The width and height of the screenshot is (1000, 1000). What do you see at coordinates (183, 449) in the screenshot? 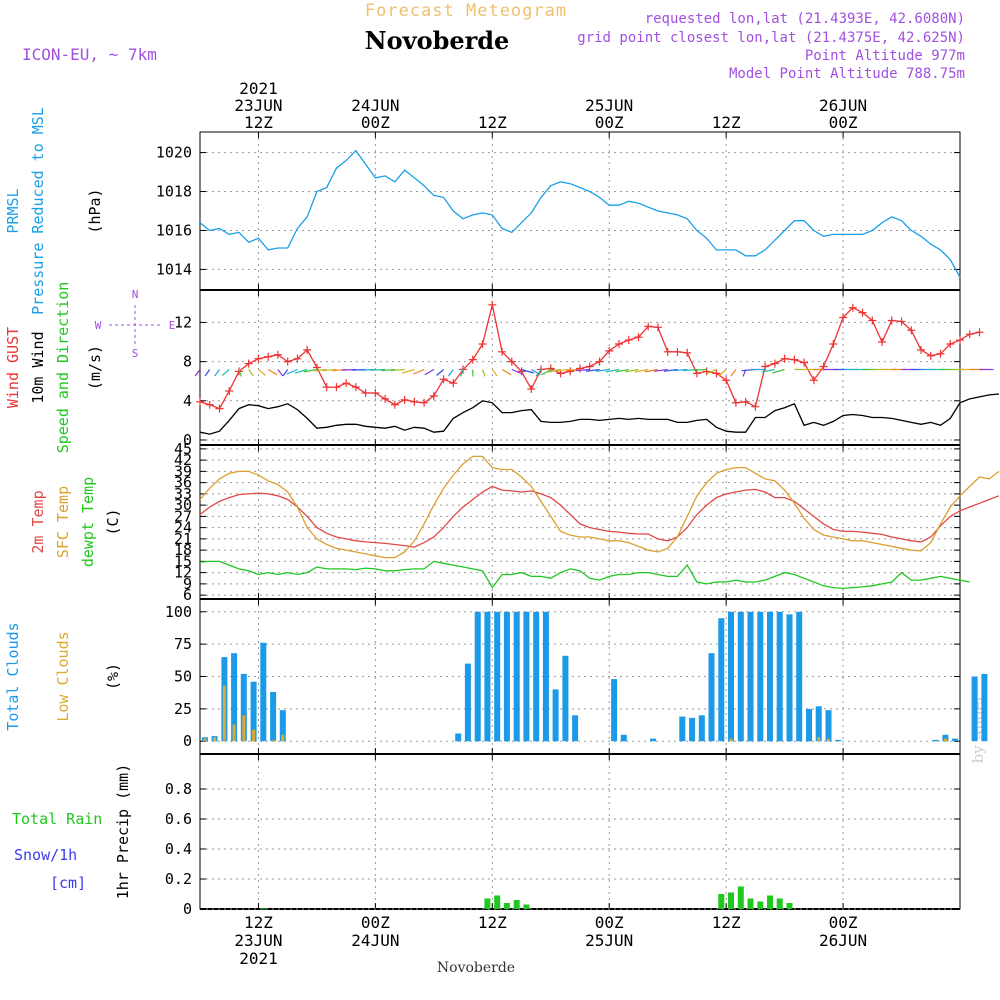
I see `y-tick-label: 45` at bounding box center [183, 449].